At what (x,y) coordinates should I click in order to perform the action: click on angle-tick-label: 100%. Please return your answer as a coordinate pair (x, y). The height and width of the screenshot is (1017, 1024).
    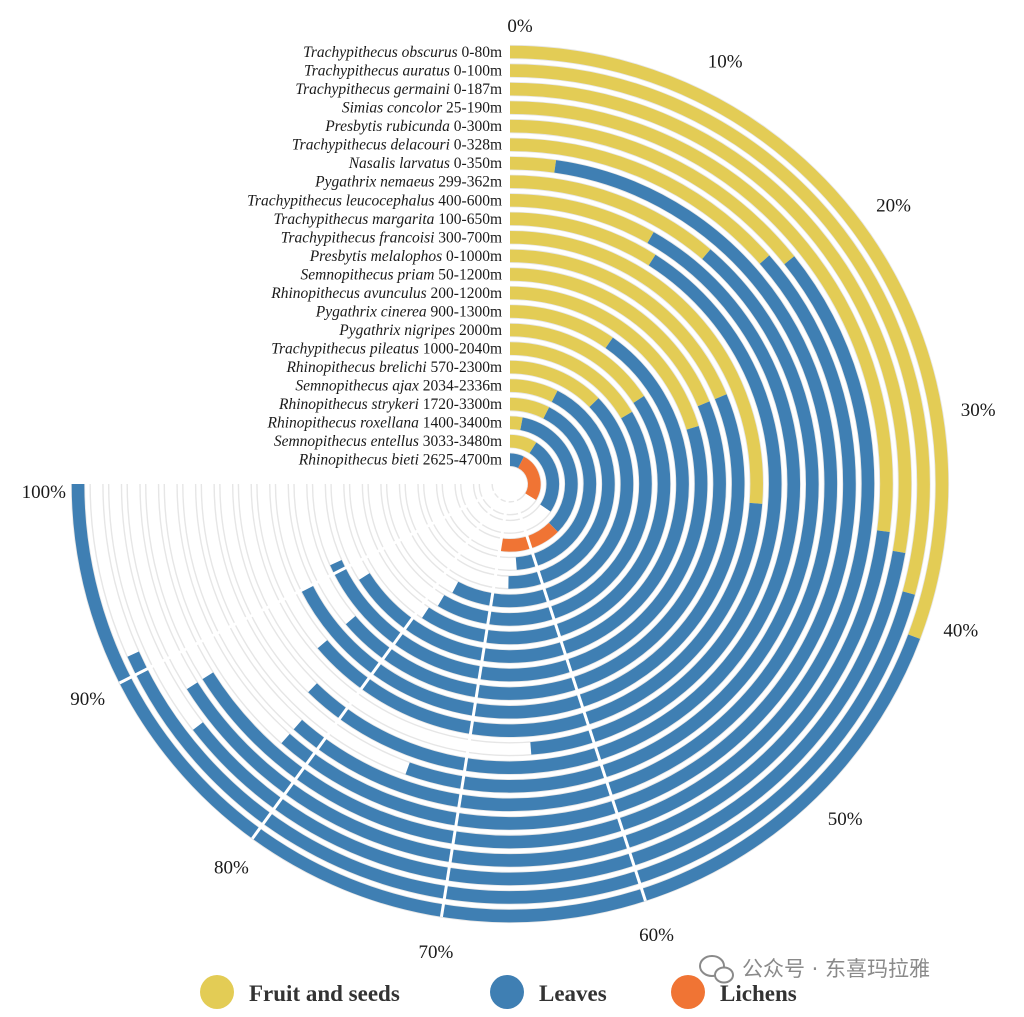
    Looking at the image, I should click on (44, 492).